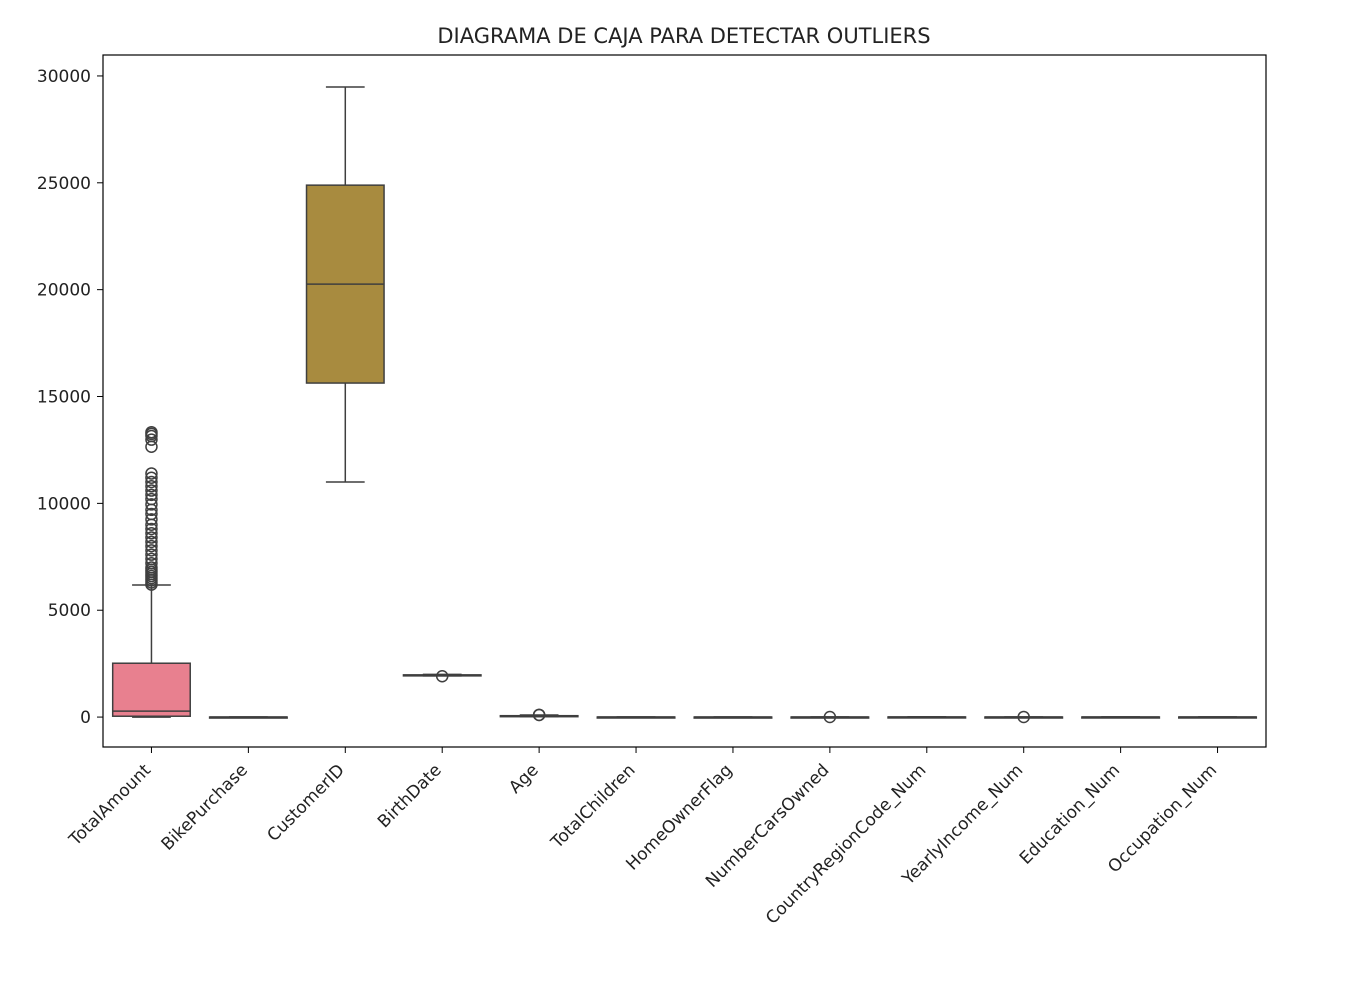 This screenshot has width=1359, height=1006. Describe the element at coordinates (927, 717) in the screenshot. I see `box-CountryRegionCode_Num` at that location.